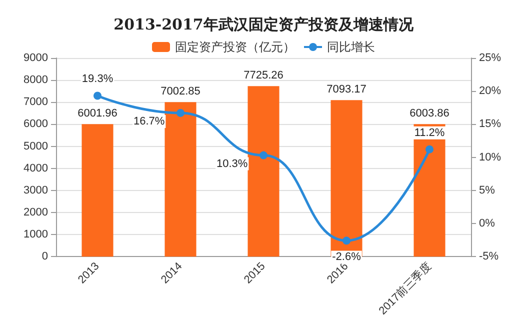 This screenshot has width=527, height=327. What do you see at coordinates (490, 58) in the screenshot?
I see `y2-tick-label: 25%` at bounding box center [490, 58].